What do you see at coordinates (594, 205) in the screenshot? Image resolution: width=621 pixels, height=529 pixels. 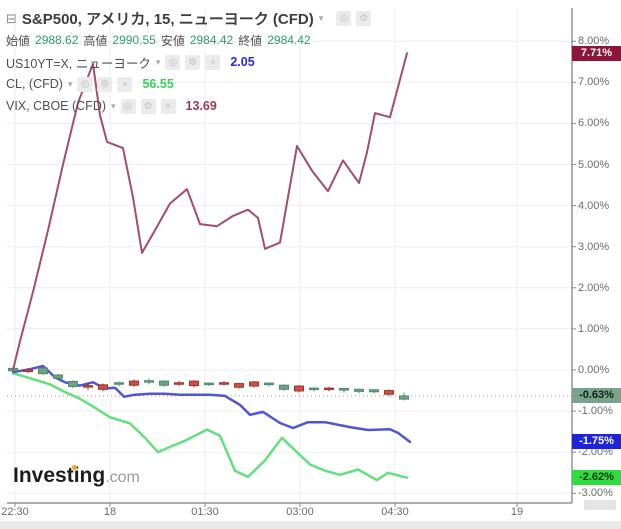 I see `y-axis-label: 4.00%` at bounding box center [594, 205].